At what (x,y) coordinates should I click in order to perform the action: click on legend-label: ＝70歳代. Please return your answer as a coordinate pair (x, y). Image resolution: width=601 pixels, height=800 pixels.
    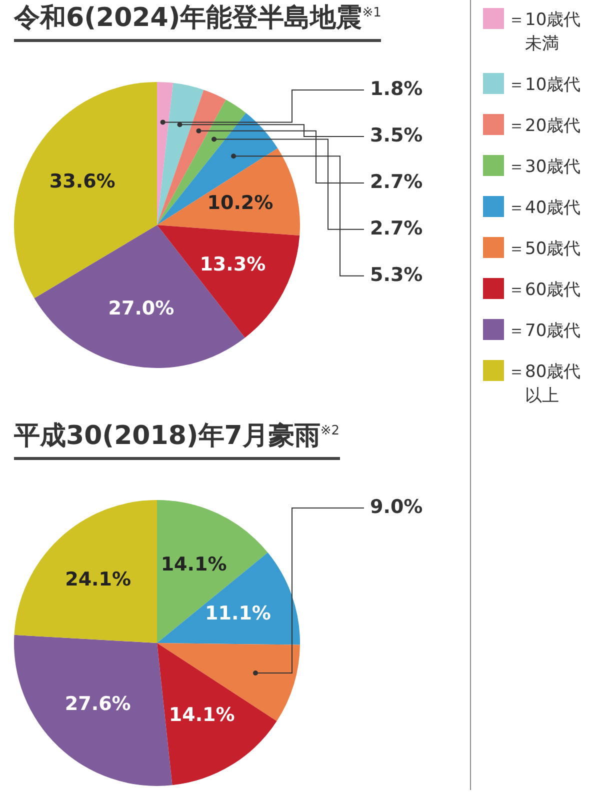
    Looking at the image, I should click on (545, 331).